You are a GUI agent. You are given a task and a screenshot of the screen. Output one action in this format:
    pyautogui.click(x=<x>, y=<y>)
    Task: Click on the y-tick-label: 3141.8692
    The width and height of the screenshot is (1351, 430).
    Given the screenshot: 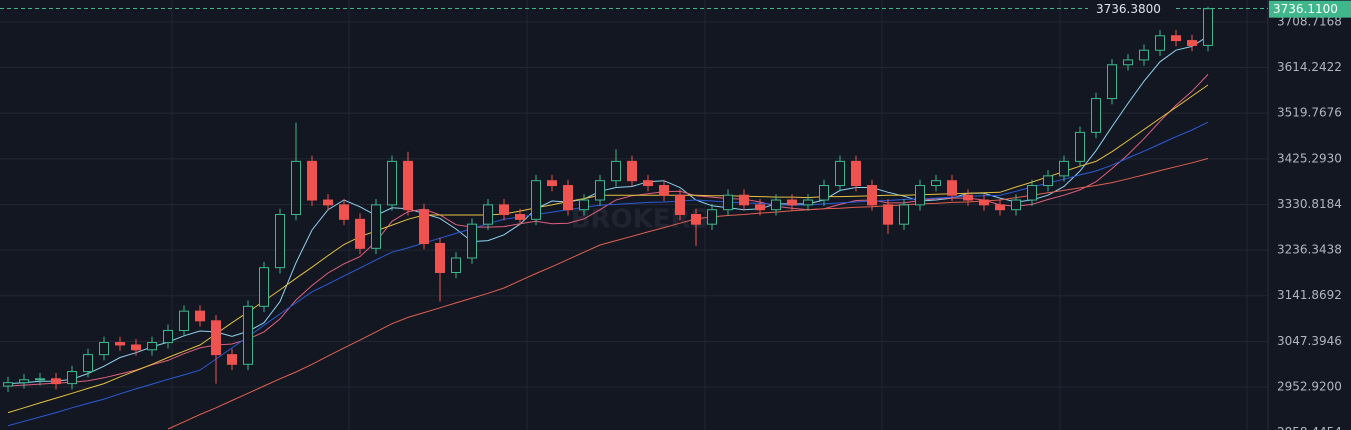 What is the action you would take?
    pyautogui.click(x=1309, y=295)
    